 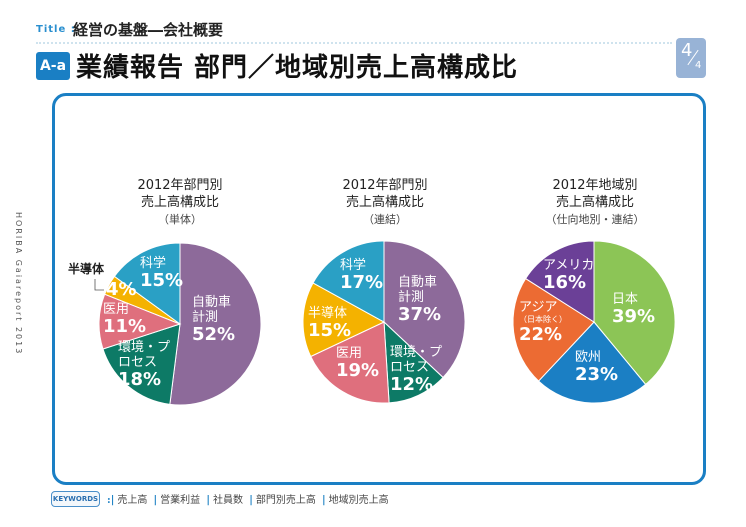 I want to click on slice-label-block: 半導体 15%, so click(x=330, y=323).